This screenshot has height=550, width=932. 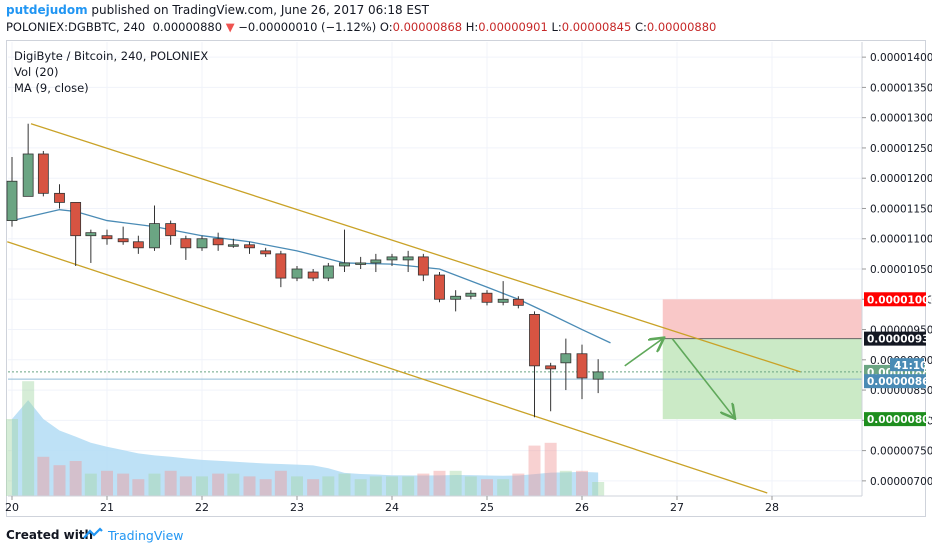 What do you see at coordinates (36, 72) in the screenshot?
I see `legend-volume: Vol (20)` at bounding box center [36, 72].